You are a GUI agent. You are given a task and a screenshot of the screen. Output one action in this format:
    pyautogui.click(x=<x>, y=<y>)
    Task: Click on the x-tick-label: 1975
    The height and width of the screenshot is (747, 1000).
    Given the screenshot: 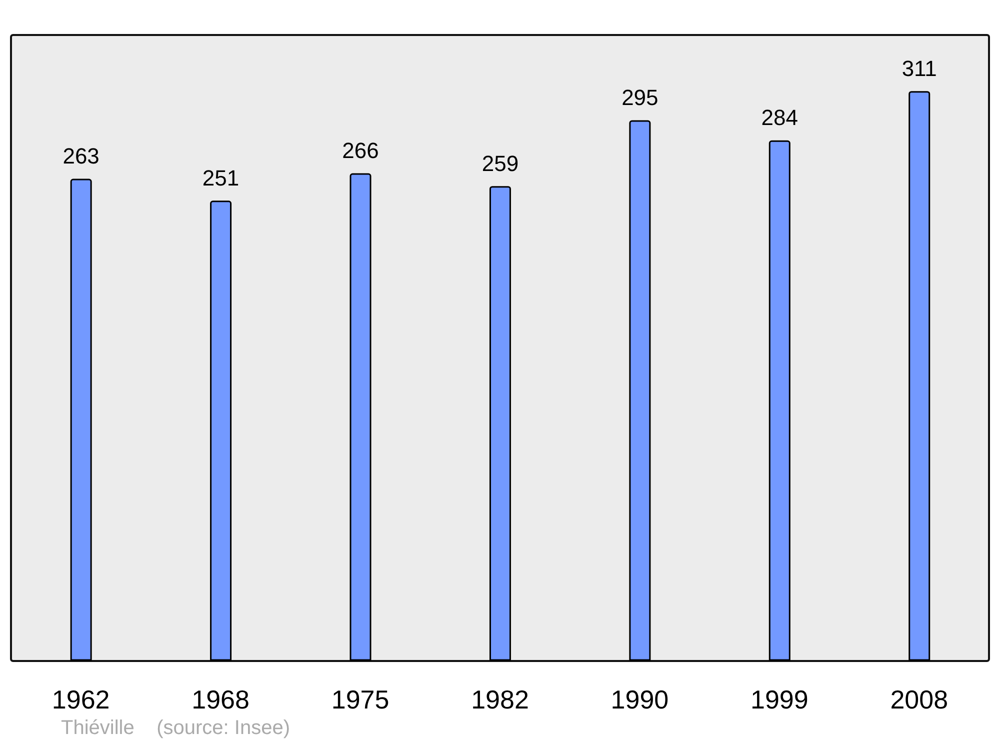 What is the action you would take?
    pyautogui.click(x=360, y=699)
    